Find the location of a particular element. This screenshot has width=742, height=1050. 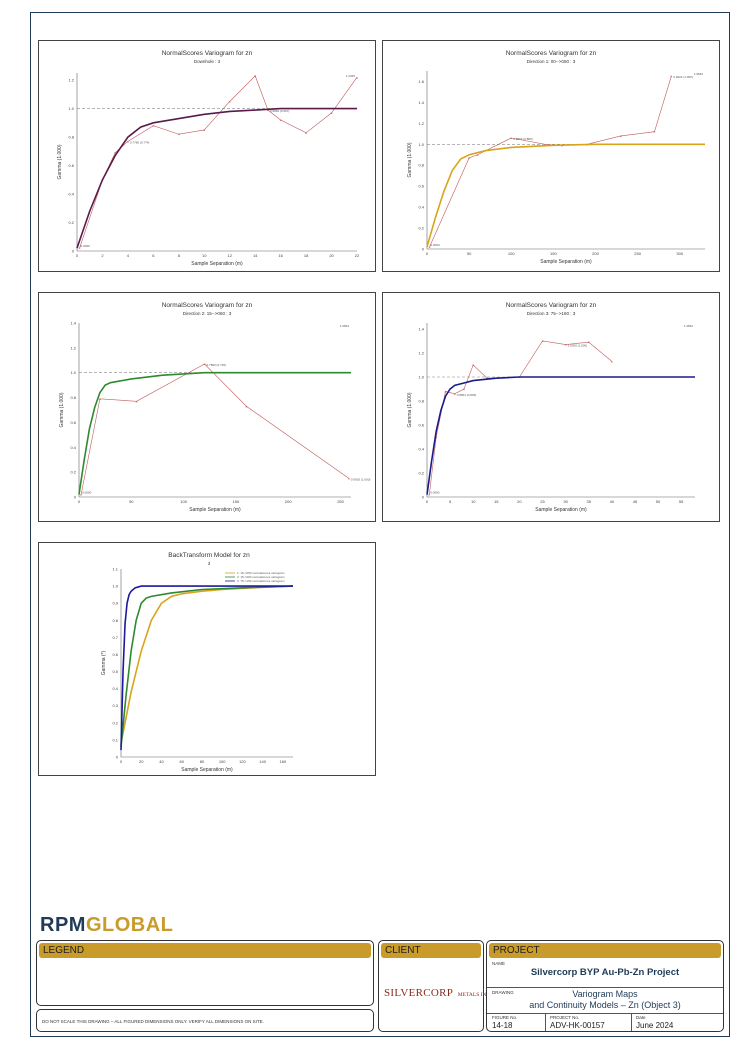

max-value-label: 1.2345 is located at coordinates (351, 76).